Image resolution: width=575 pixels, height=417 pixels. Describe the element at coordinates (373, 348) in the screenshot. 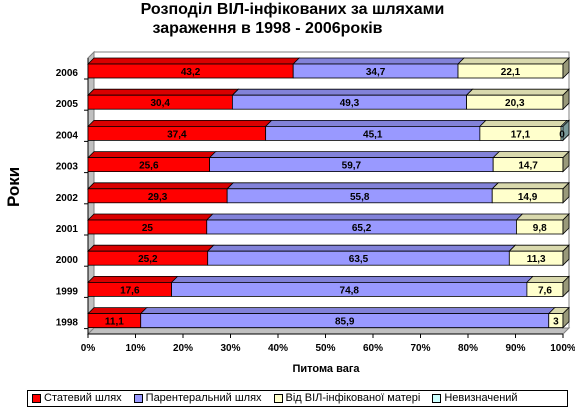

I see `x-tick-label: 60%` at that location.